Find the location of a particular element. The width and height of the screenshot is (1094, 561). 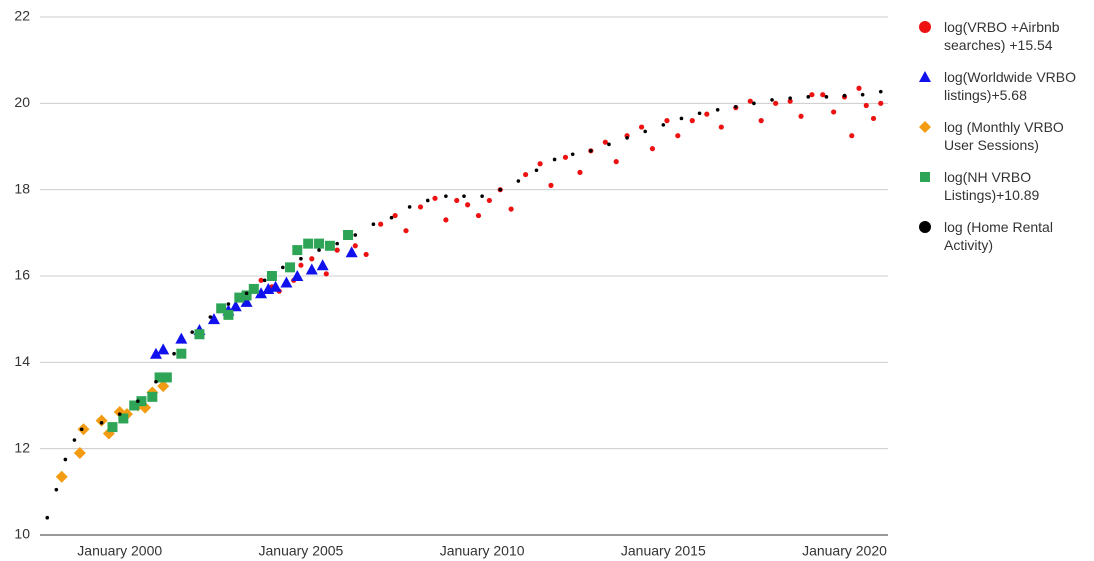

x-tick-label: January 2020 is located at coordinates (844, 551).